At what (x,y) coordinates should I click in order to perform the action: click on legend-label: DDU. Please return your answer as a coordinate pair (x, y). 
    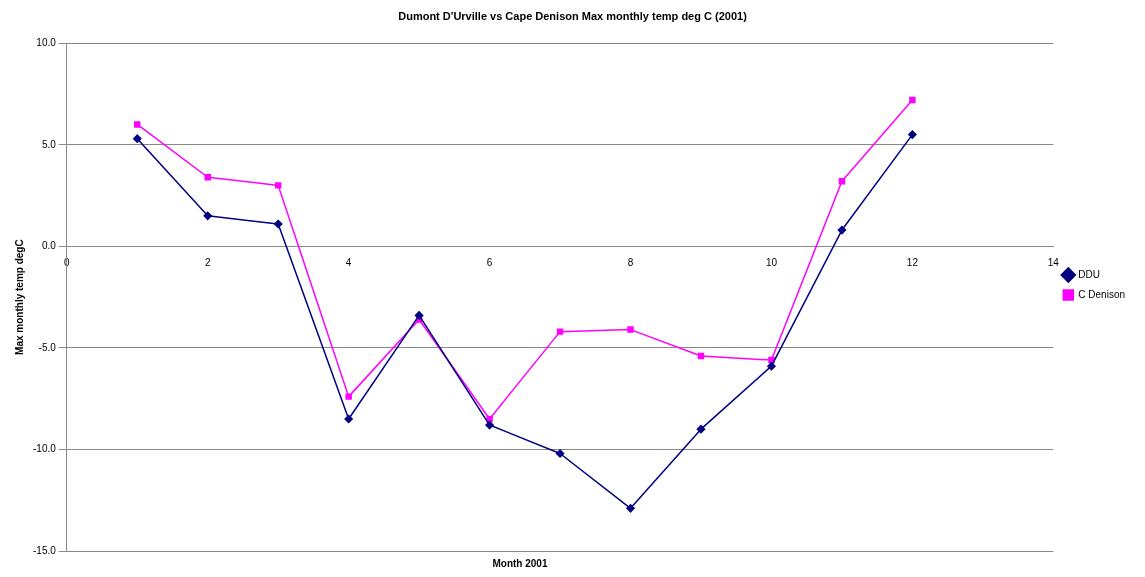
    Looking at the image, I should click on (1089, 274).